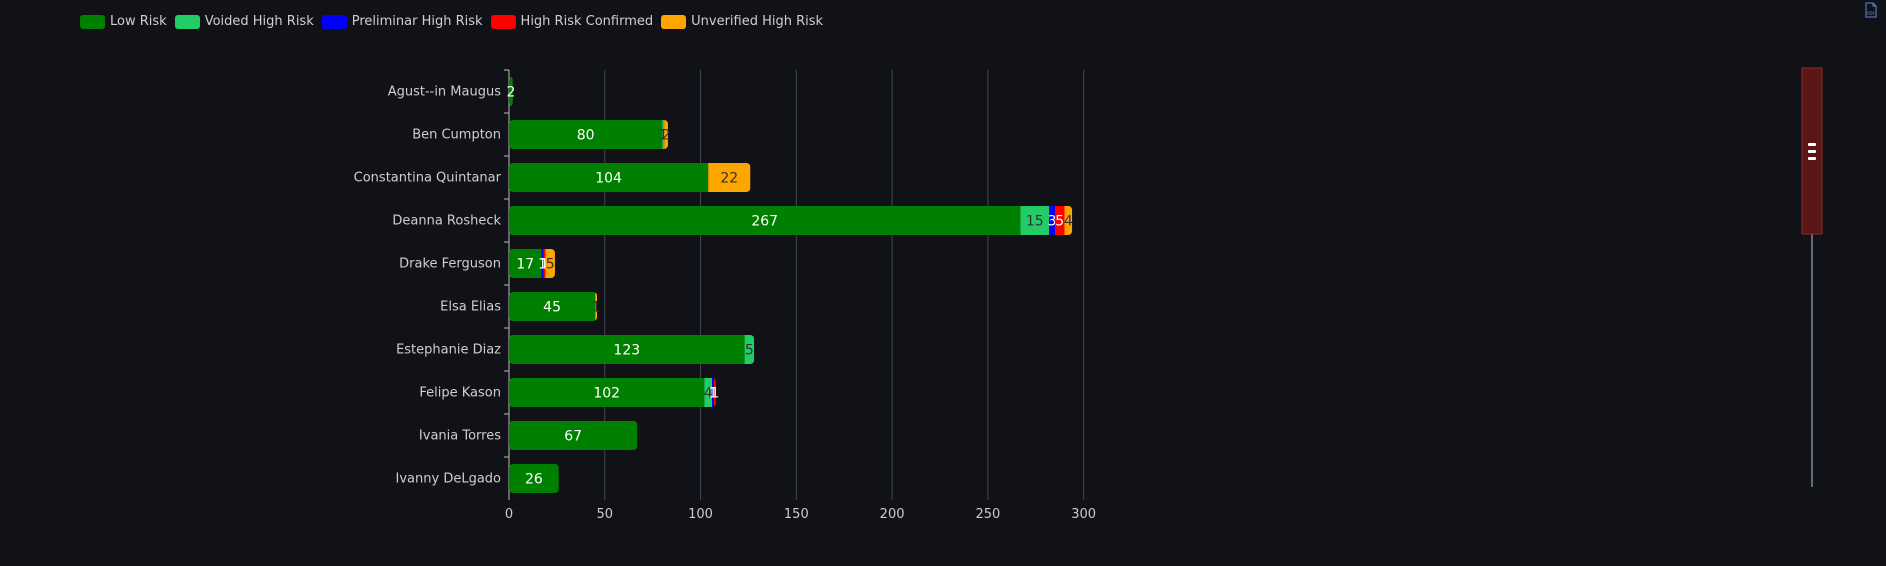 The width and height of the screenshot is (1886, 566). I want to click on legend-item: Unverified High Risk, so click(742, 21).